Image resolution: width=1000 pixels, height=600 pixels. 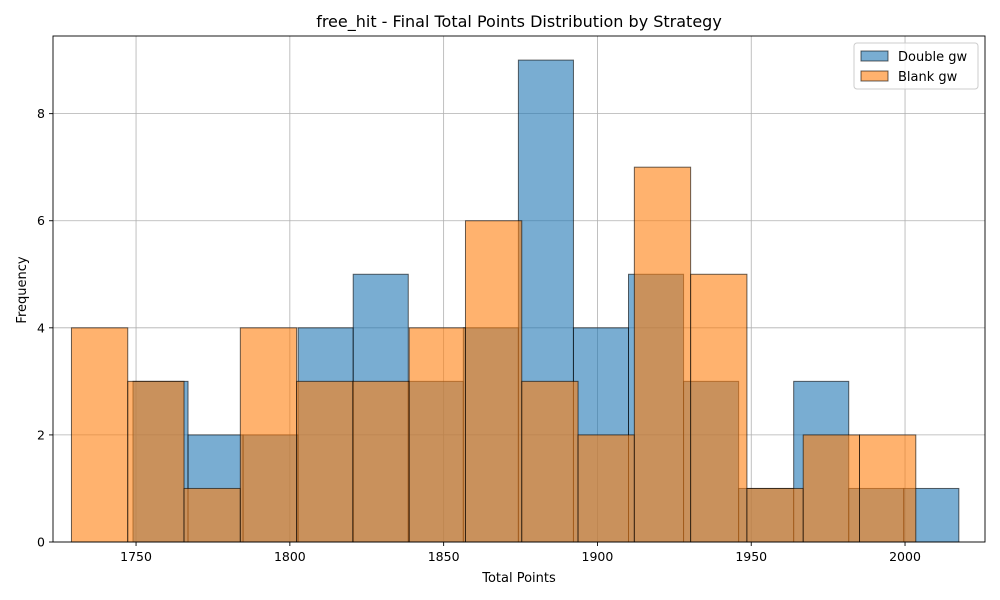 I want to click on y-tick-label: 6, so click(x=41, y=220).